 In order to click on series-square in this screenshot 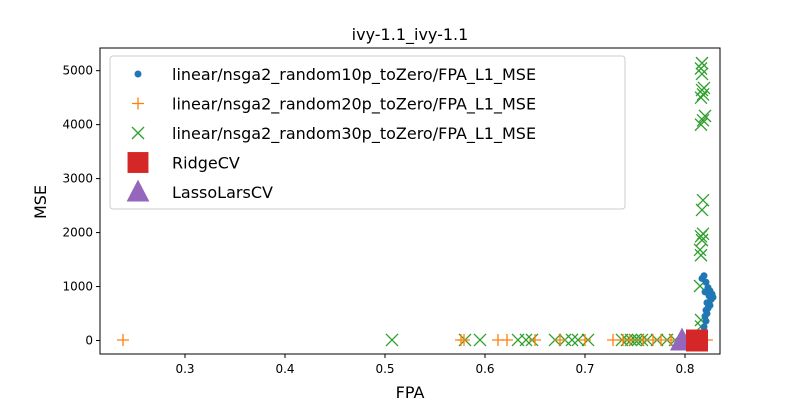, I will do `click(697, 340)`.